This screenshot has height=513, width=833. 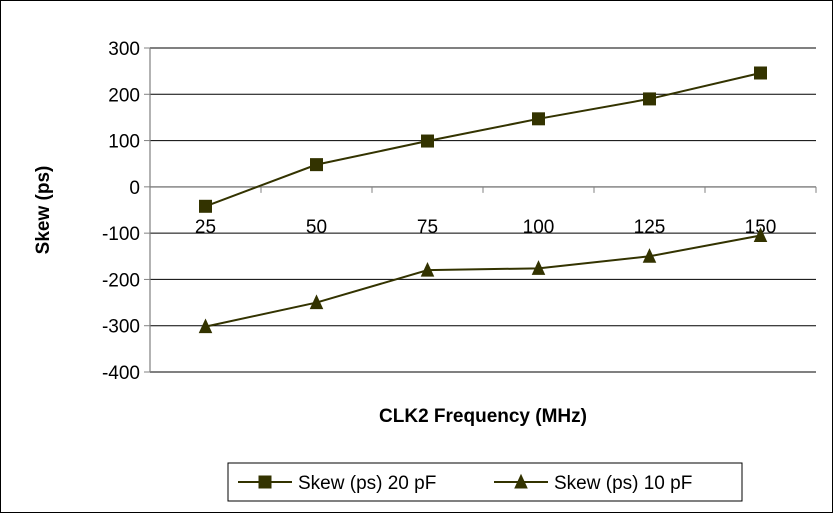 What do you see at coordinates (650, 227) in the screenshot?
I see `x-tick-label: 125` at bounding box center [650, 227].